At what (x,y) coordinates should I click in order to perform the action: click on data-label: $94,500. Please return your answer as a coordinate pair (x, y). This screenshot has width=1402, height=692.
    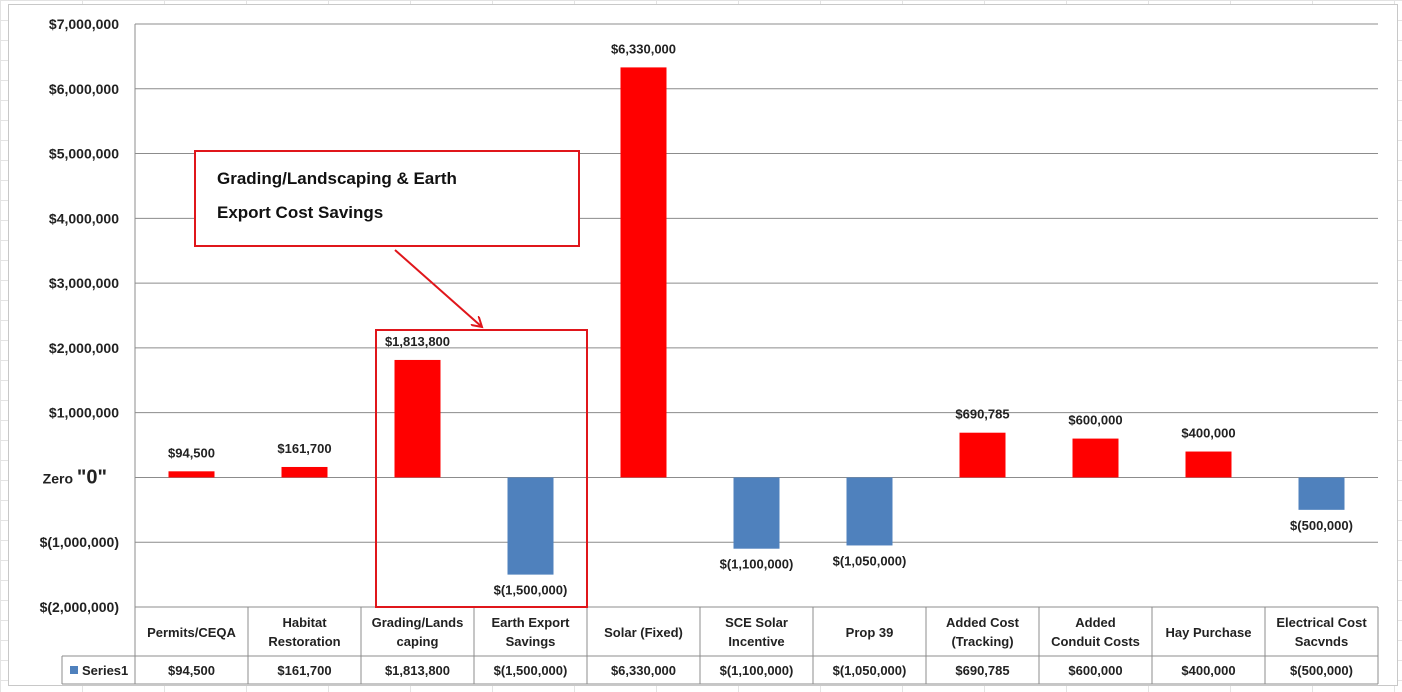
    Looking at the image, I should click on (191, 452).